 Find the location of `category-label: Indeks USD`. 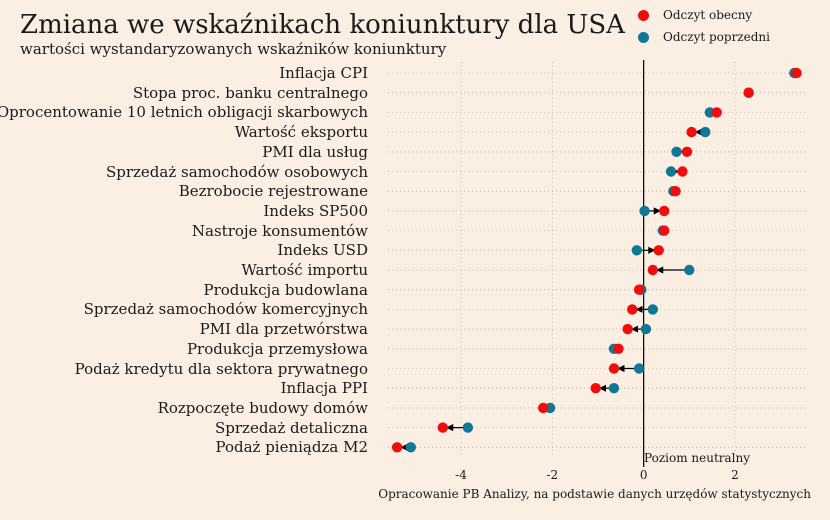

category-label: Indeks USD is located at coordinates (322, 250).